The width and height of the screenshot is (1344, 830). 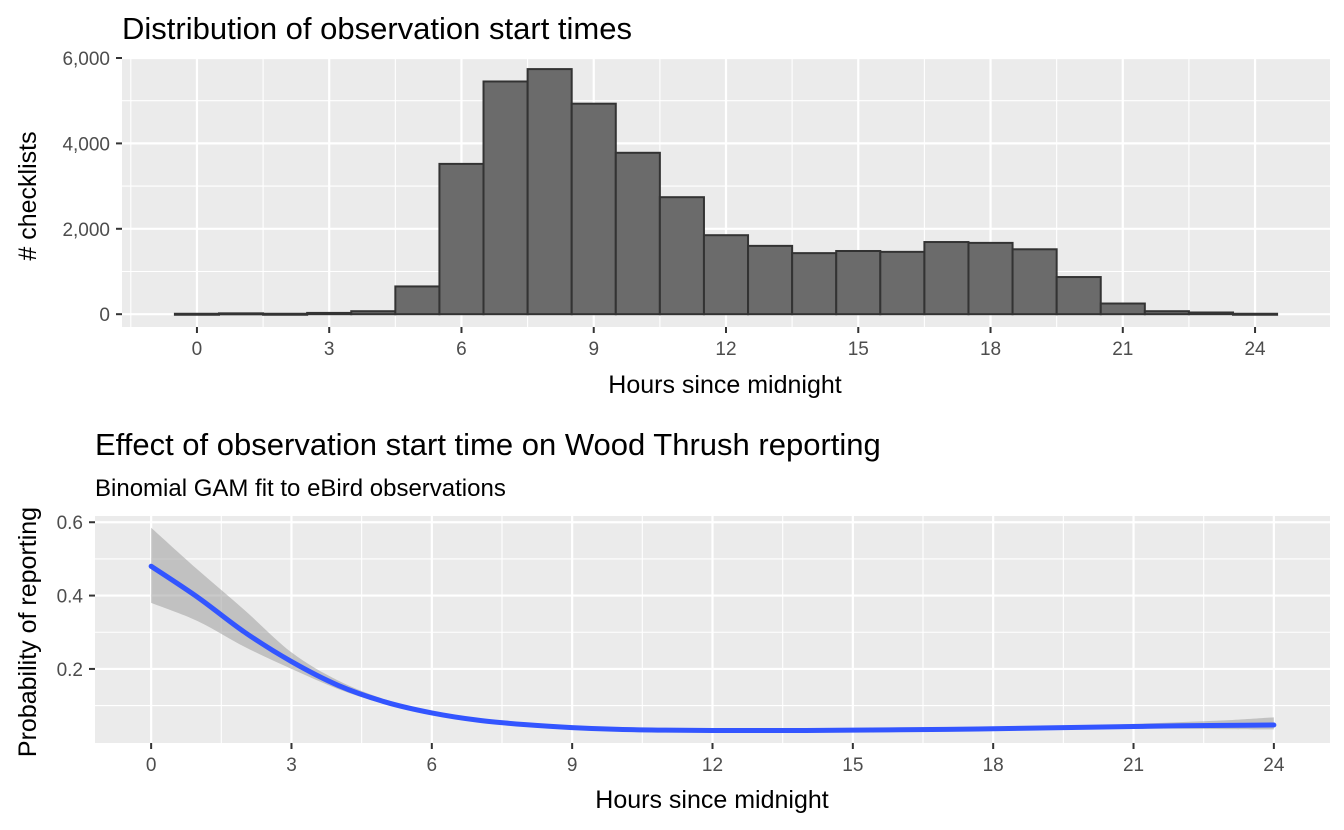 I want to click on y-tick-label: 2,000, so click(x=86, y=230).